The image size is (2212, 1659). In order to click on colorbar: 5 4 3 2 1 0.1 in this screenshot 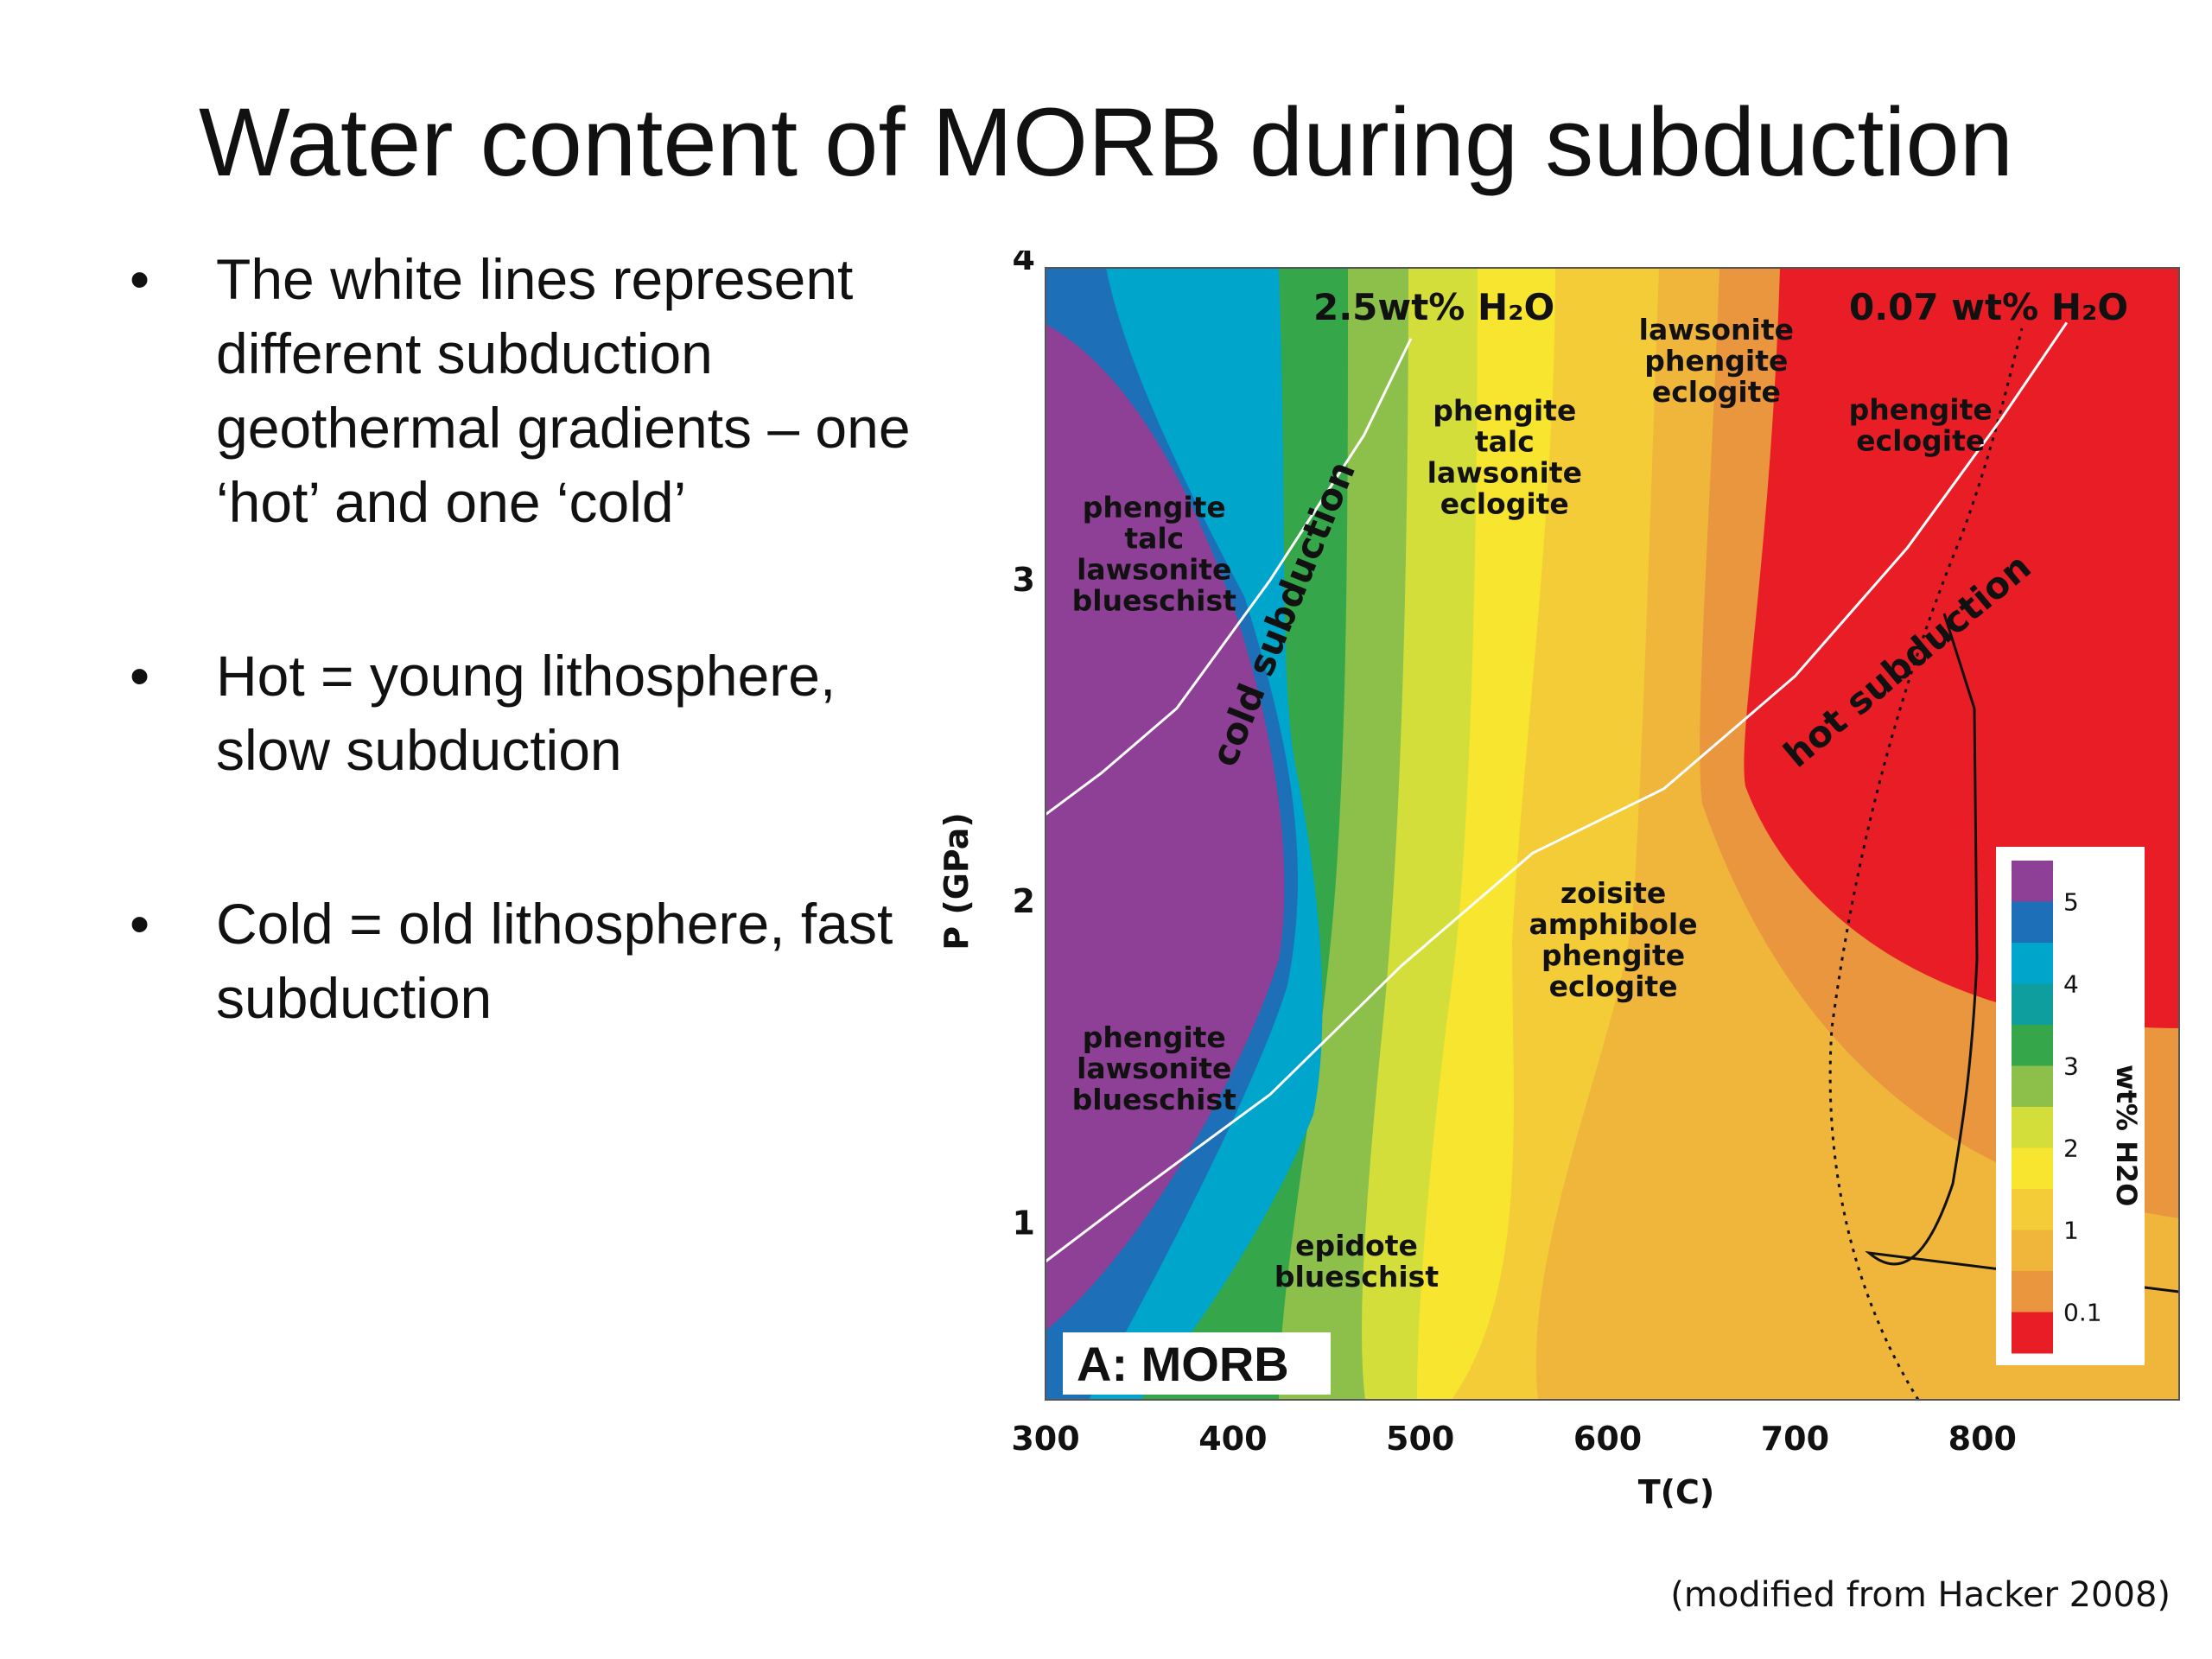, I will do `click(2057, 1107)`.